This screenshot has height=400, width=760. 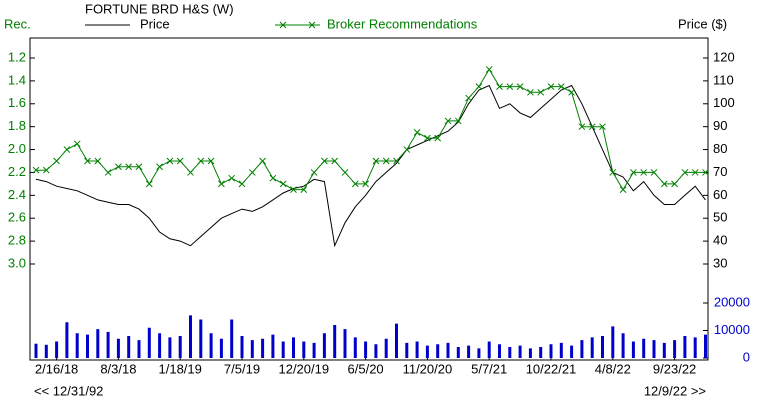 What do you see at coordinates (17, 125) in the screenshot?
I see `y-tick-label: 1.8` at bounding box center [17, 125].